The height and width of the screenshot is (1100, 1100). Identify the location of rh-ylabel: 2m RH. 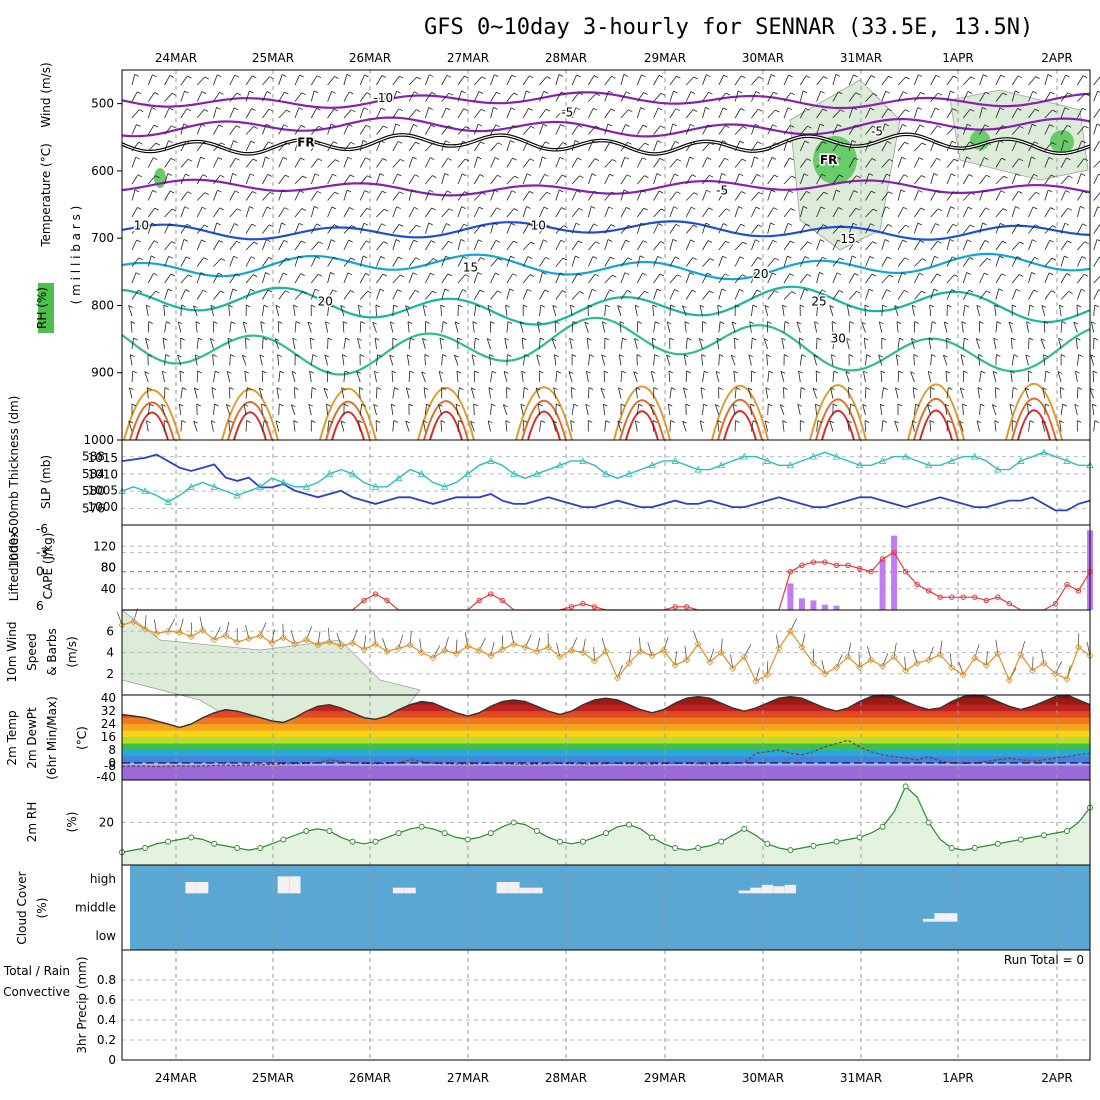
(32, 822).